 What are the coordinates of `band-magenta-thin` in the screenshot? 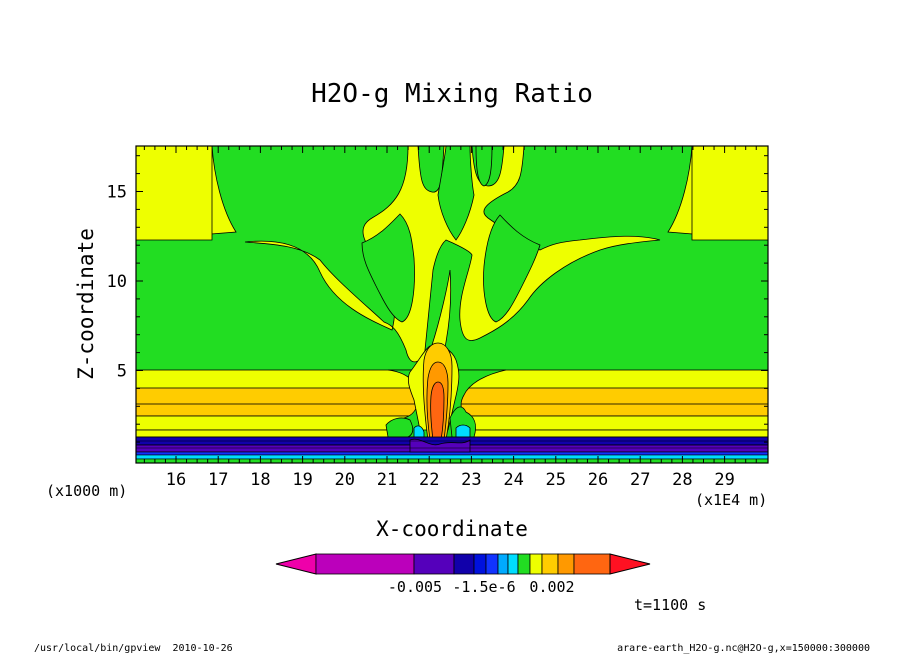 It's located at (452, 453).